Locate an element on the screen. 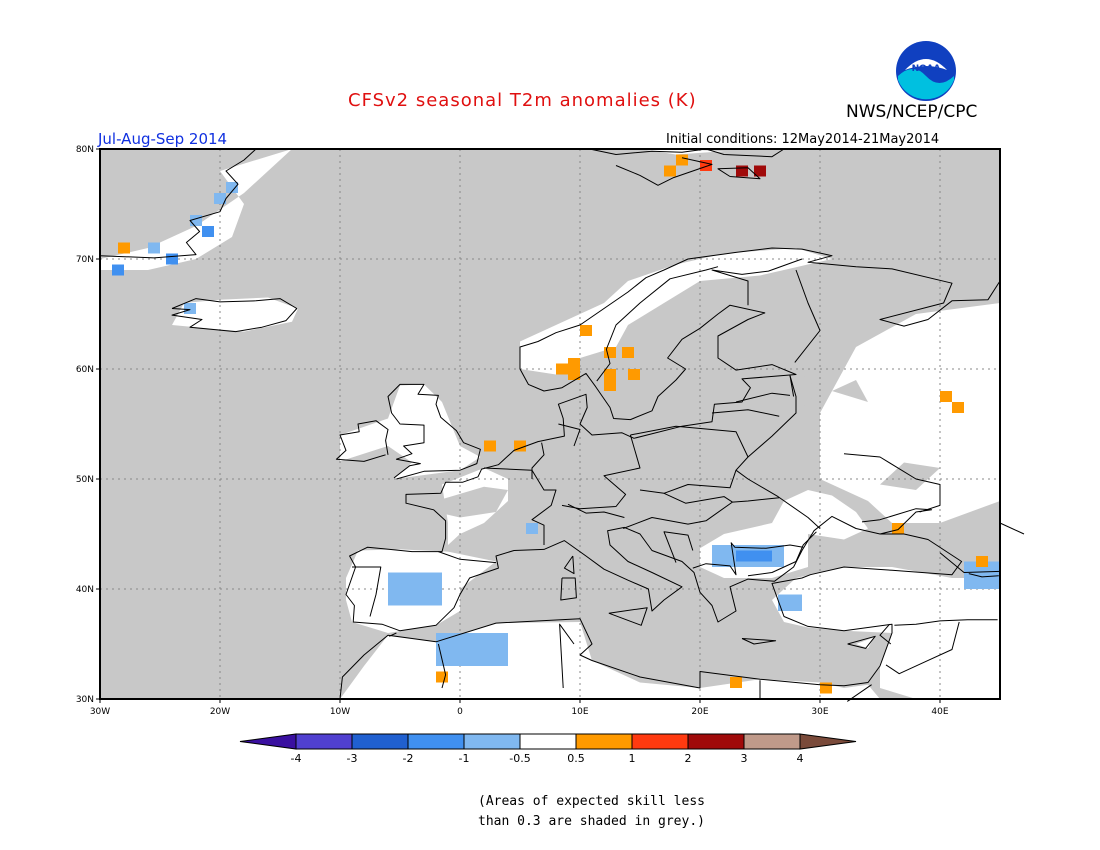 Image resolution: width=1100 pixels, height=850 pixels. coastline-greenland is located at coordinates (178, 203).